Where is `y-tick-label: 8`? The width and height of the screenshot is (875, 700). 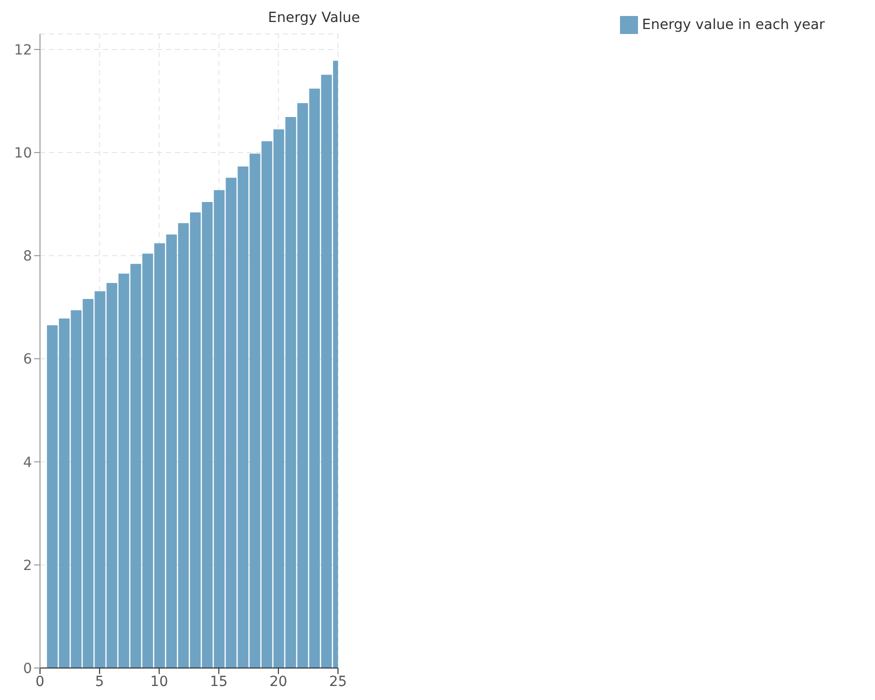
y-tick-label: 8 is located at coordinates (27, 256).